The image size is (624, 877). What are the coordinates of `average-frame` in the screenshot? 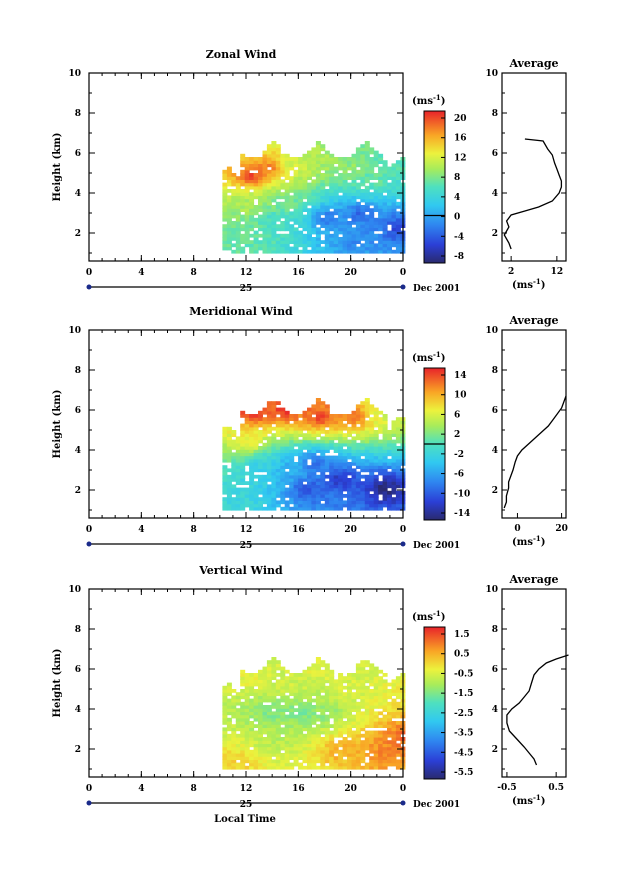 It's located at (534, 424).